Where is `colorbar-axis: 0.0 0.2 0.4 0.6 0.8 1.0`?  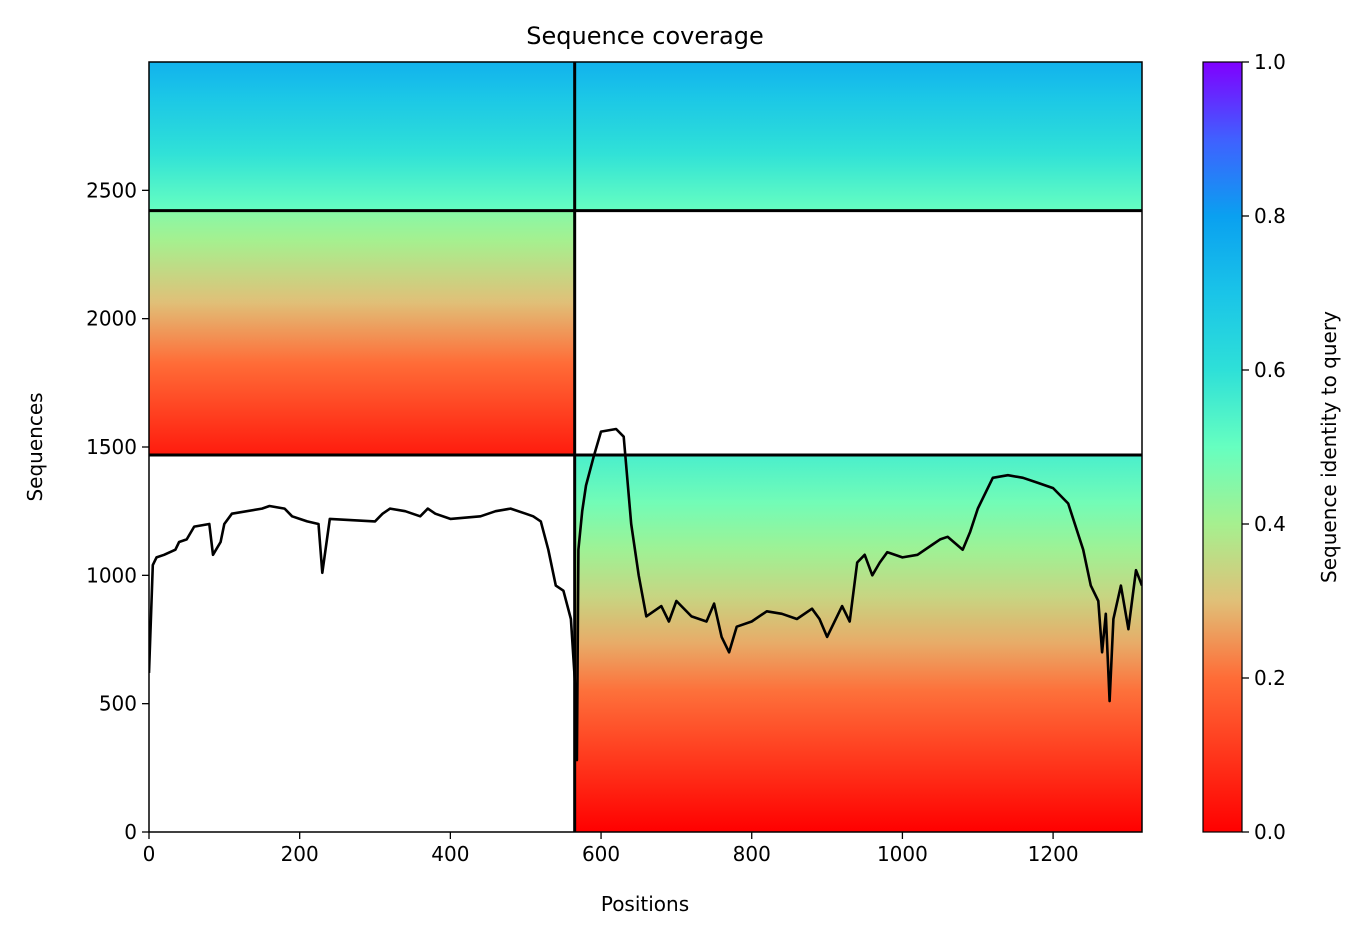 colorbar-axis: 0.0 0.2 0.4 0.6 0.8 1.0 is located at coordinates (1264, 447).